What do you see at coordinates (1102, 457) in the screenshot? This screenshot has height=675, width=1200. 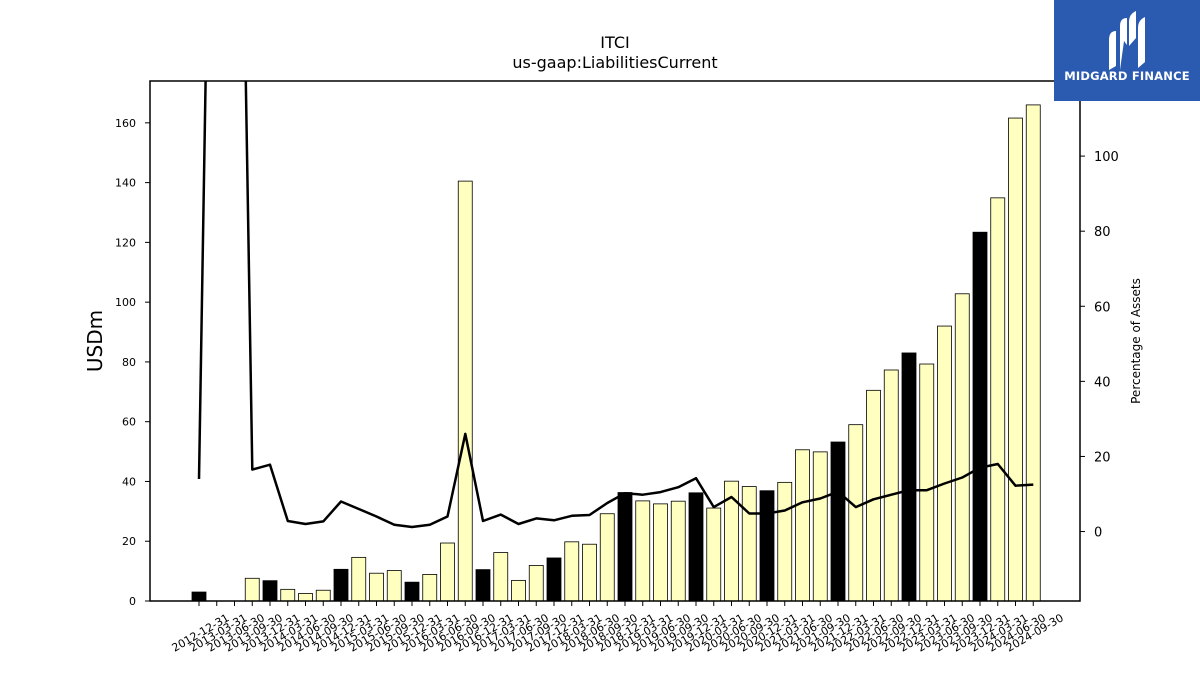 I see `y2-tick-label-20: 20` at bounding box center [1102, 457].